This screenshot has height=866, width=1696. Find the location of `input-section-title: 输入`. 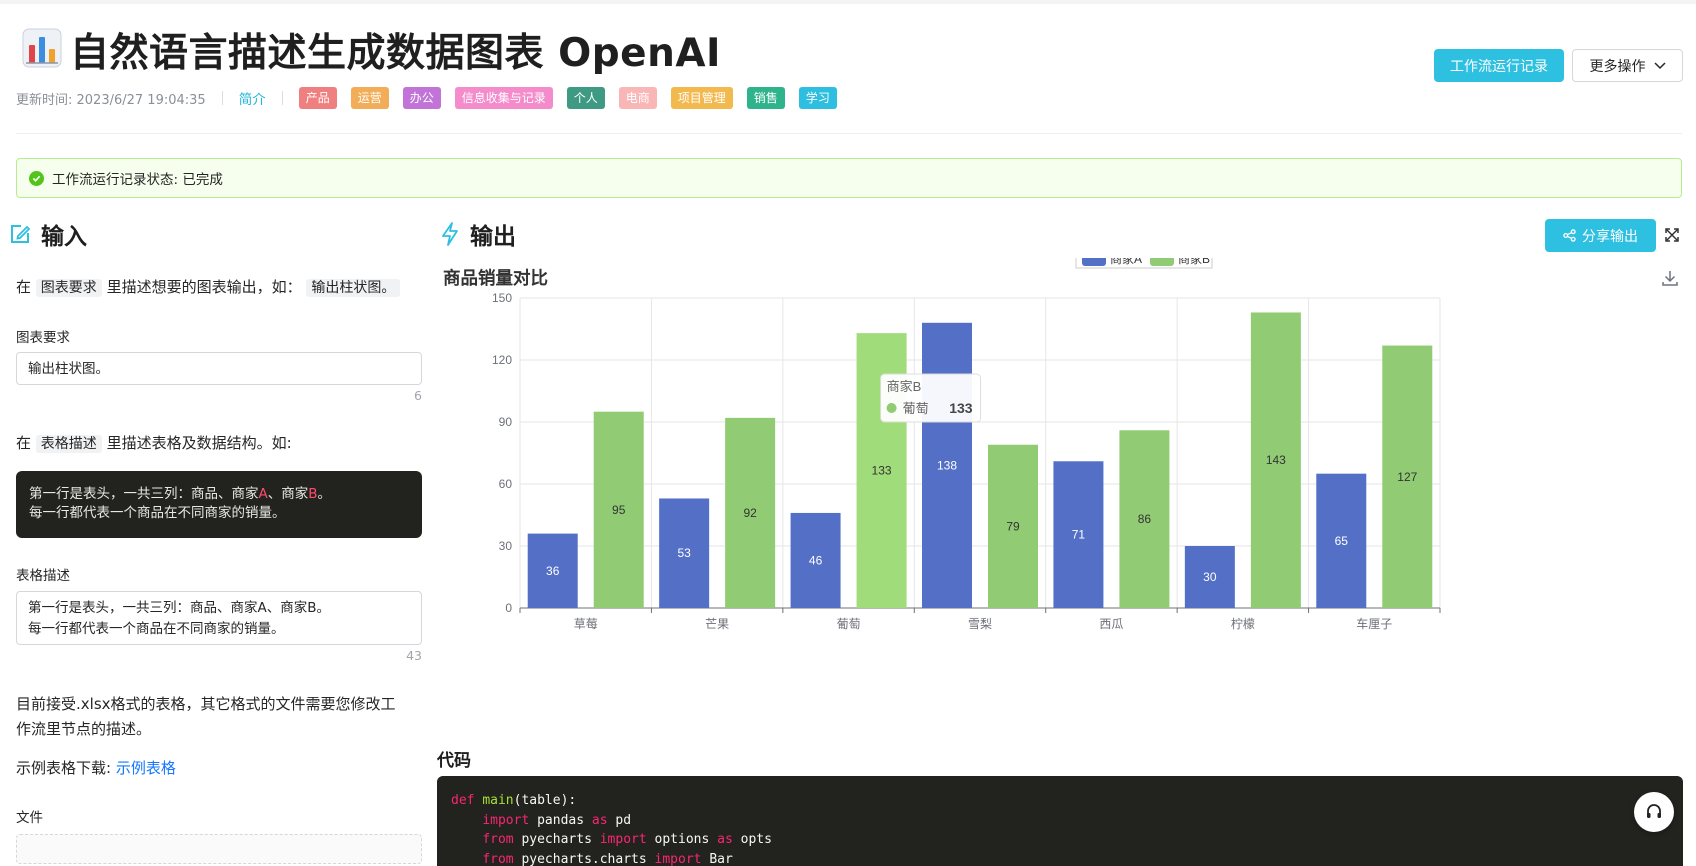

input-section-title: 输入 is located at coordinates (48, 234).